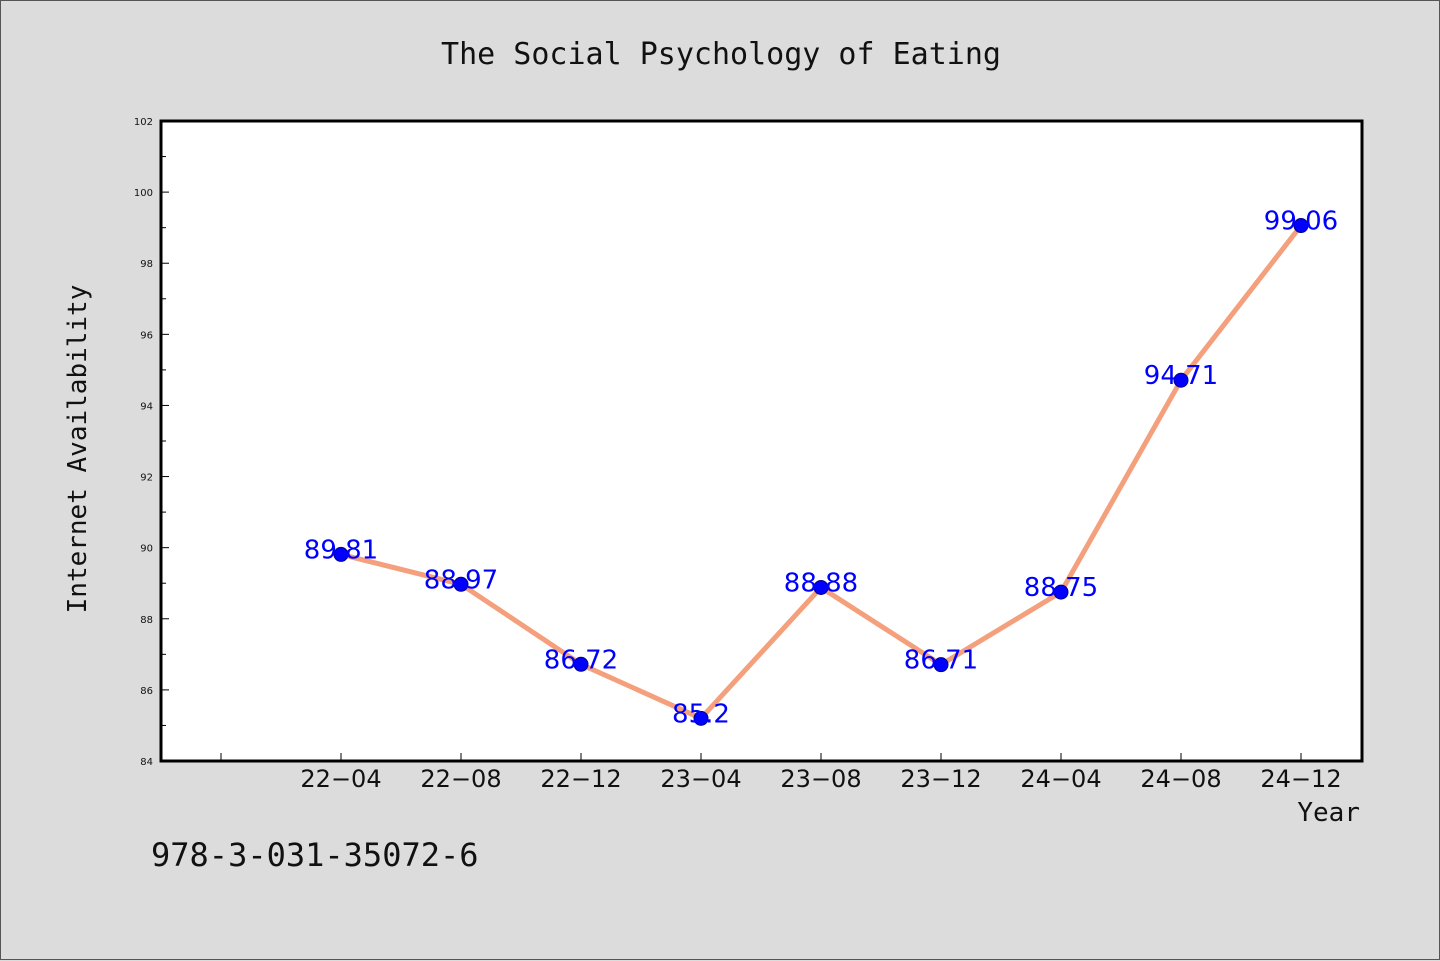 Image resolution: width=1440 pixels, height=961 pixels. Describe the element at coordinates (146, 335) in the screenshot. I see `y-tick-label: 96` at that location.